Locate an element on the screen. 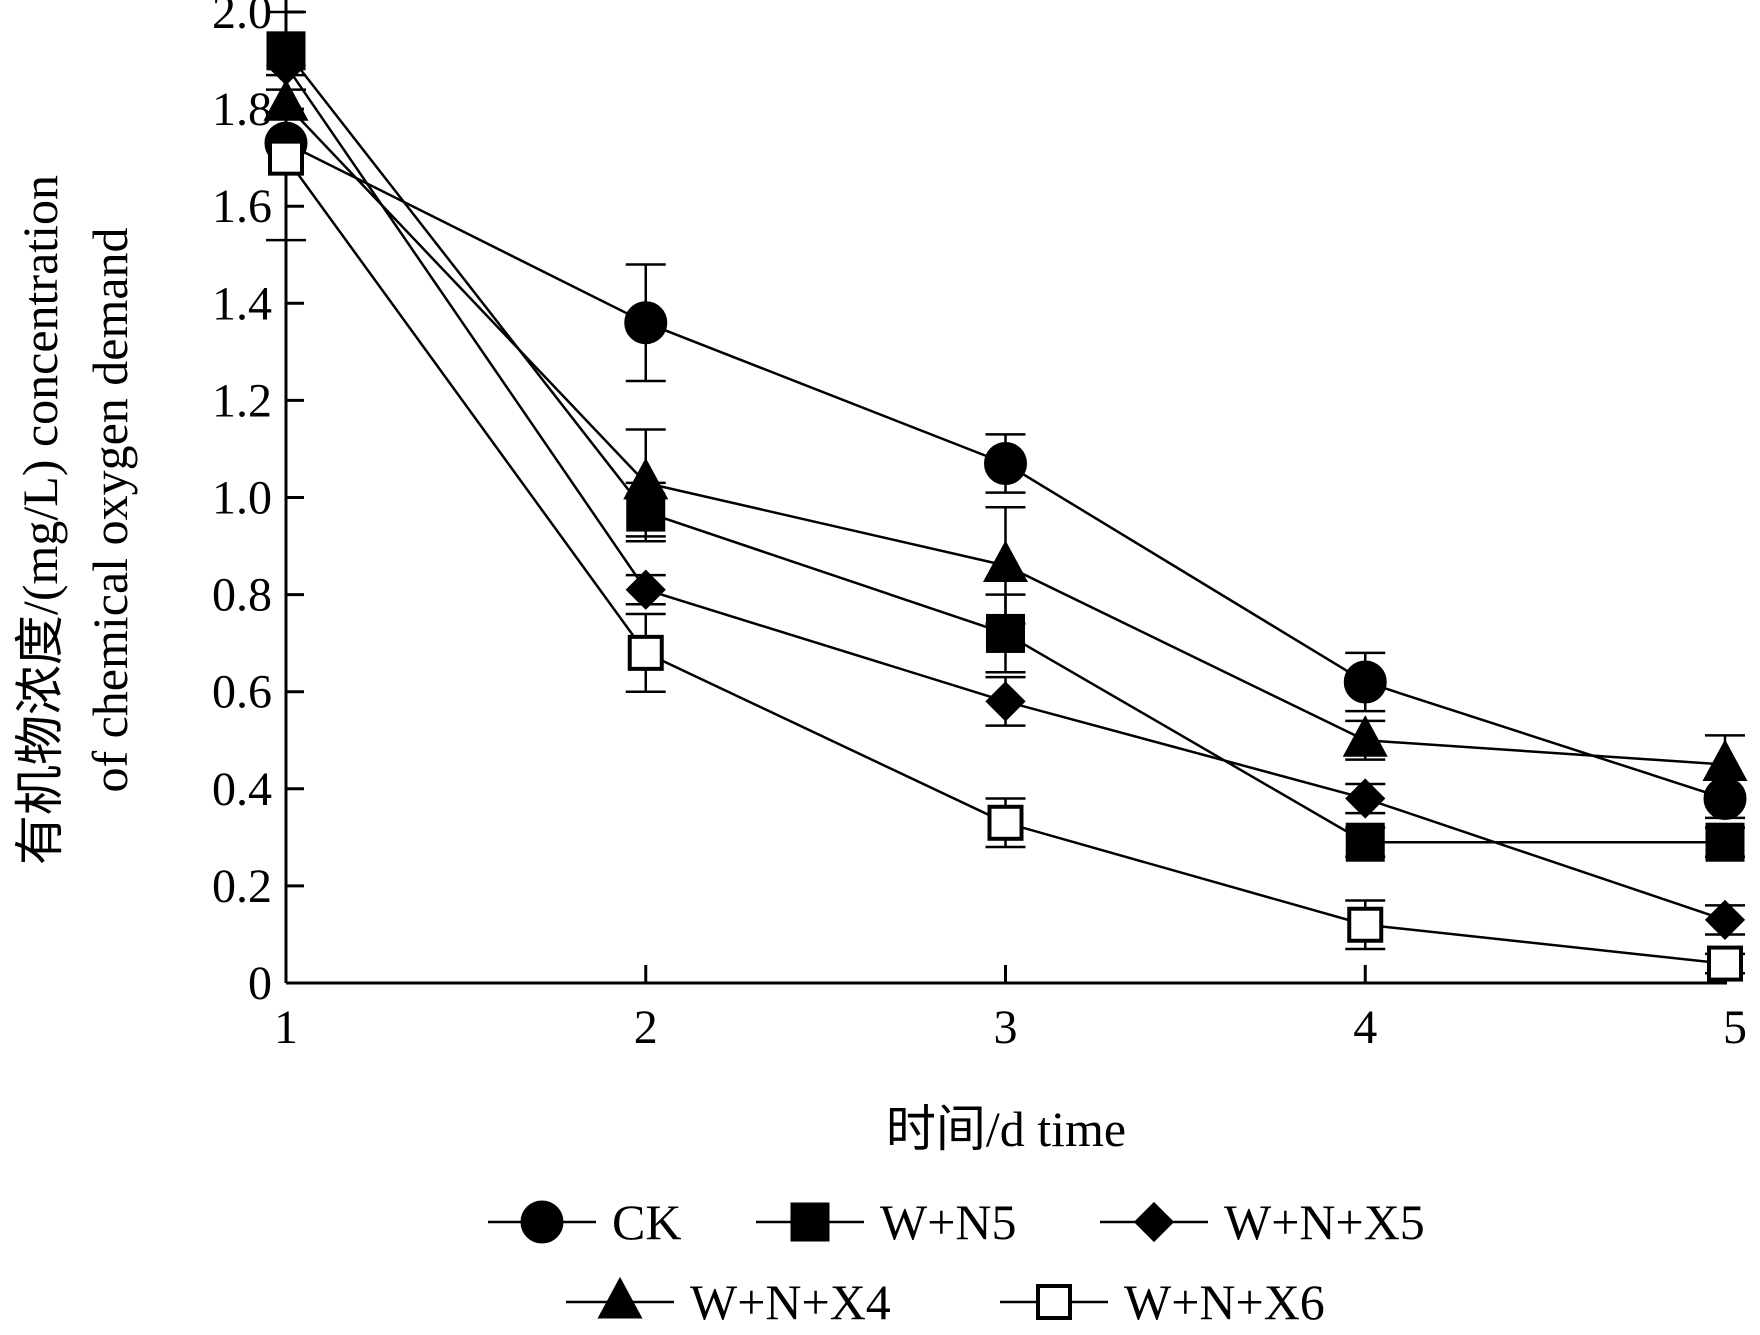 The width and height of the screenshot is (1760, 1335). legend-label: W+N+X6 is located at coordinates (1224, 1302).